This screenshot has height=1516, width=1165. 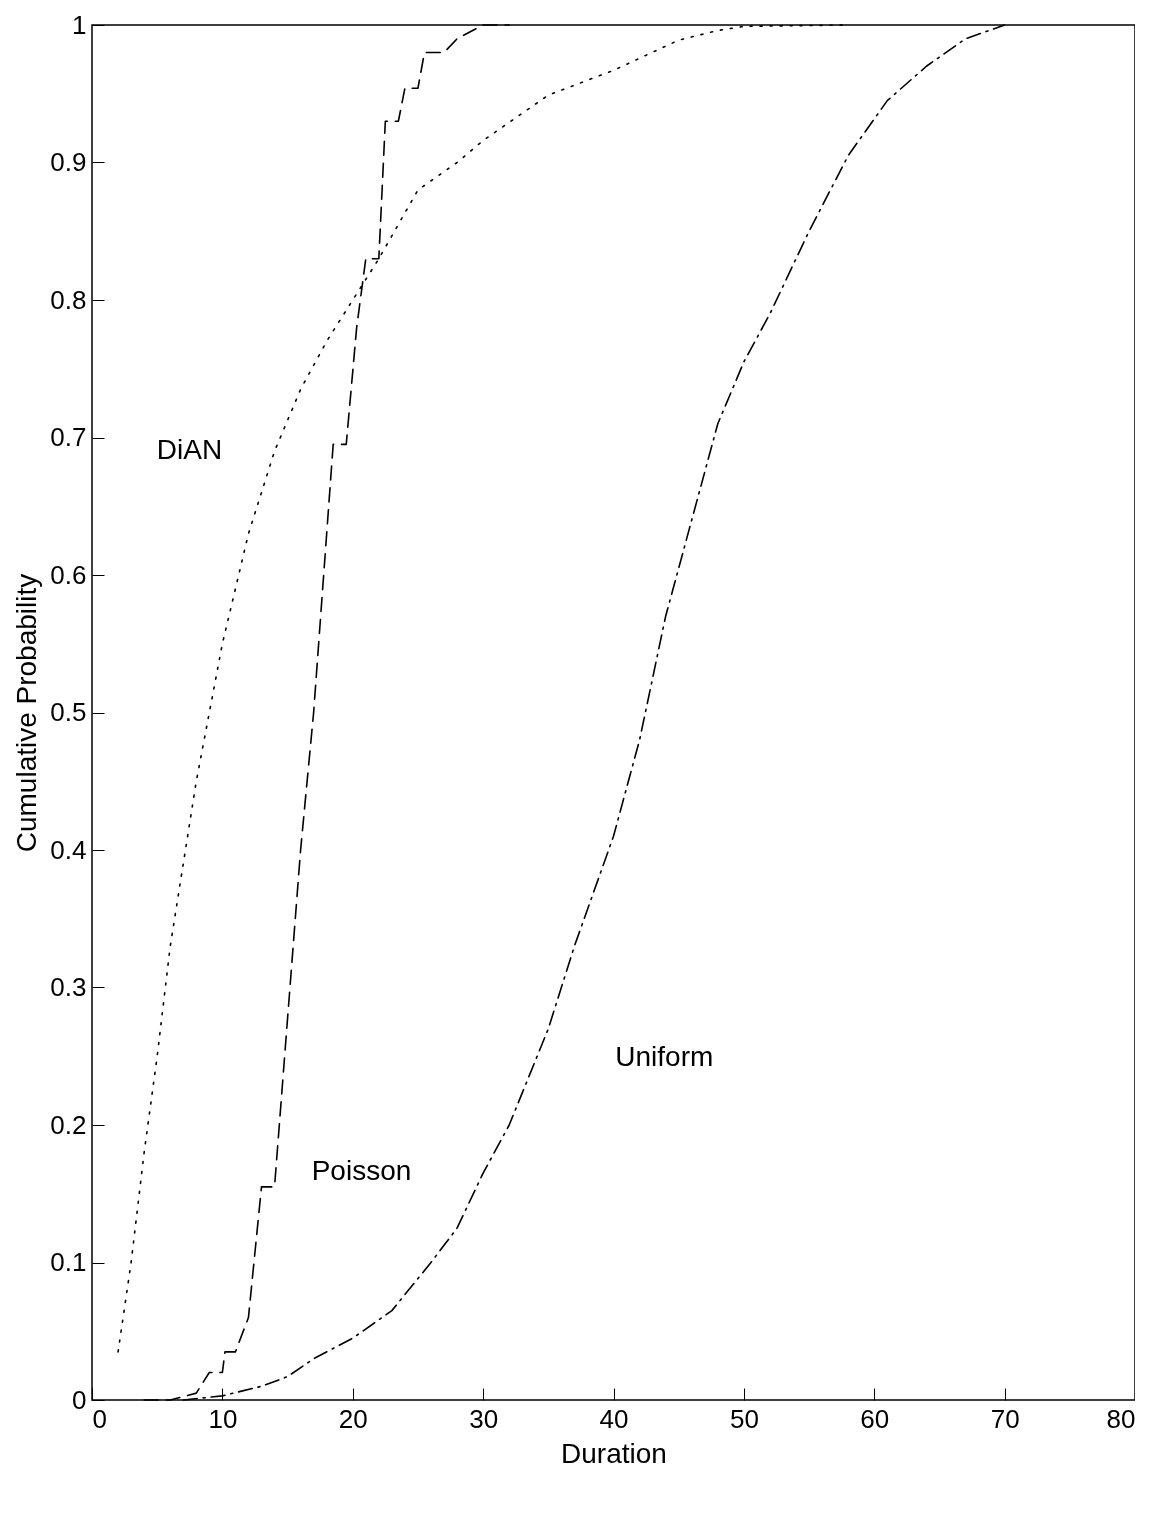 I want to click on x-tick-label: 20, so click(x=353, y=1418).